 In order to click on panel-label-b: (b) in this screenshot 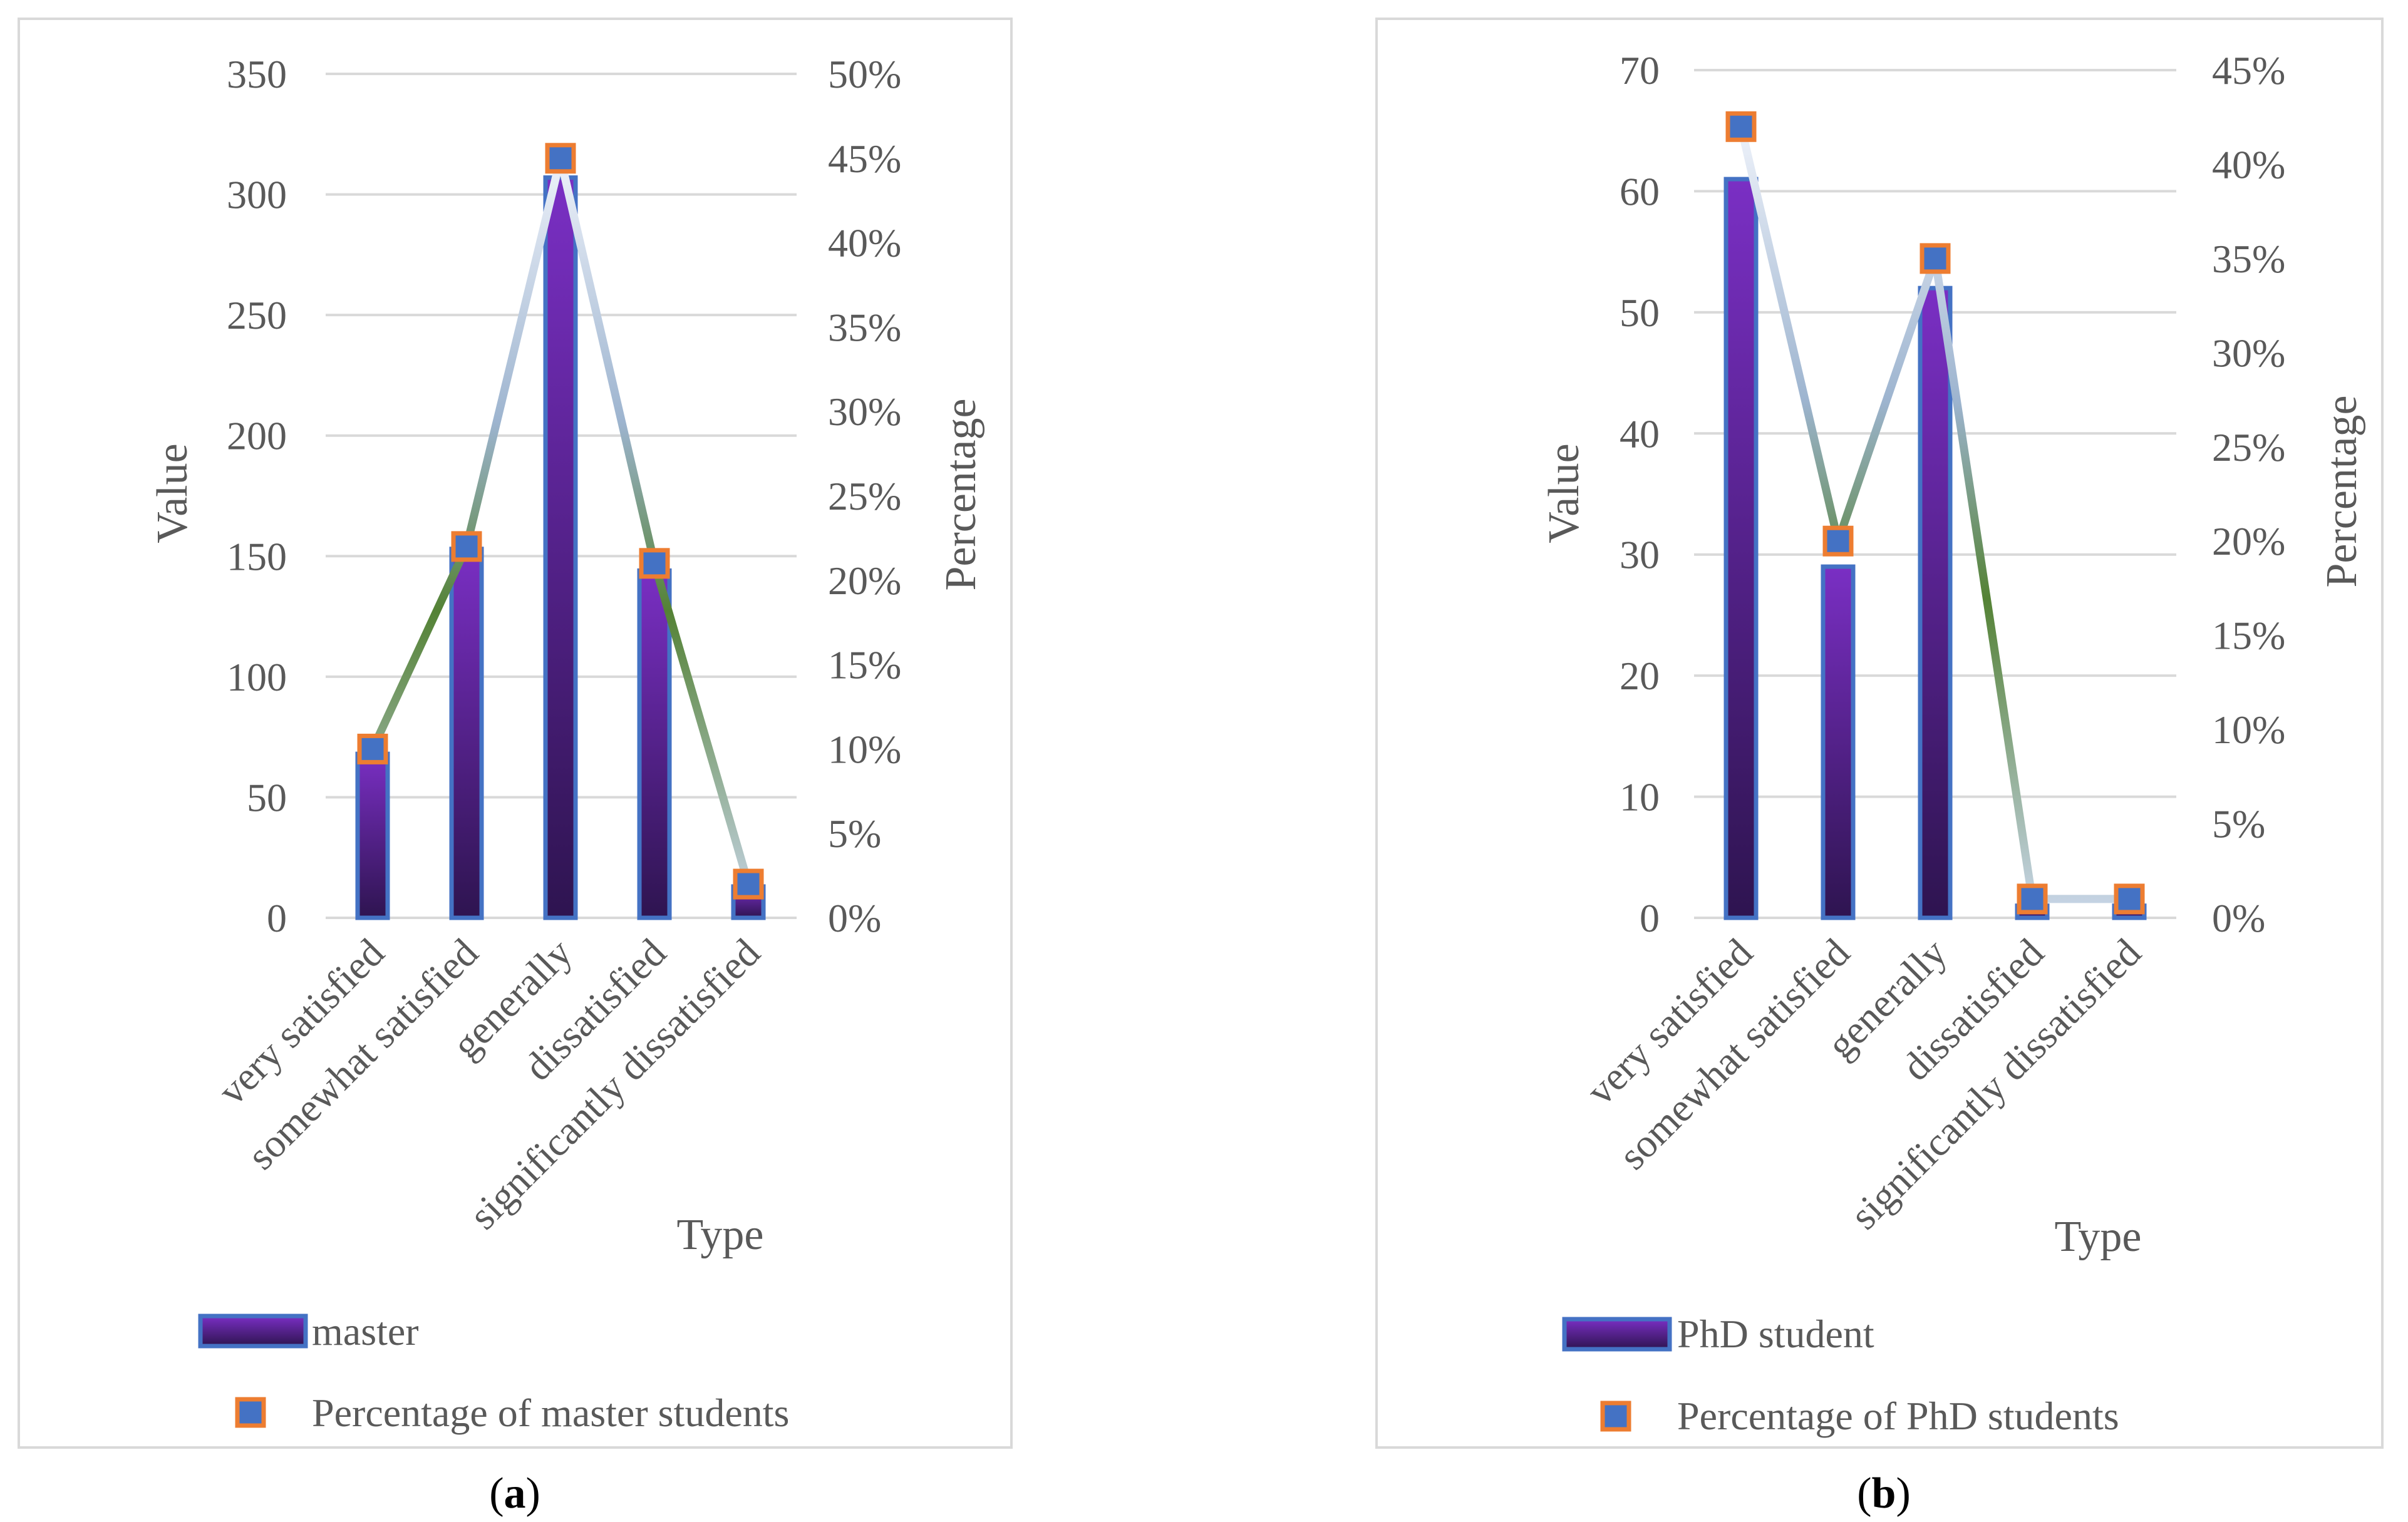, I will do `click(1884, 1493)`.